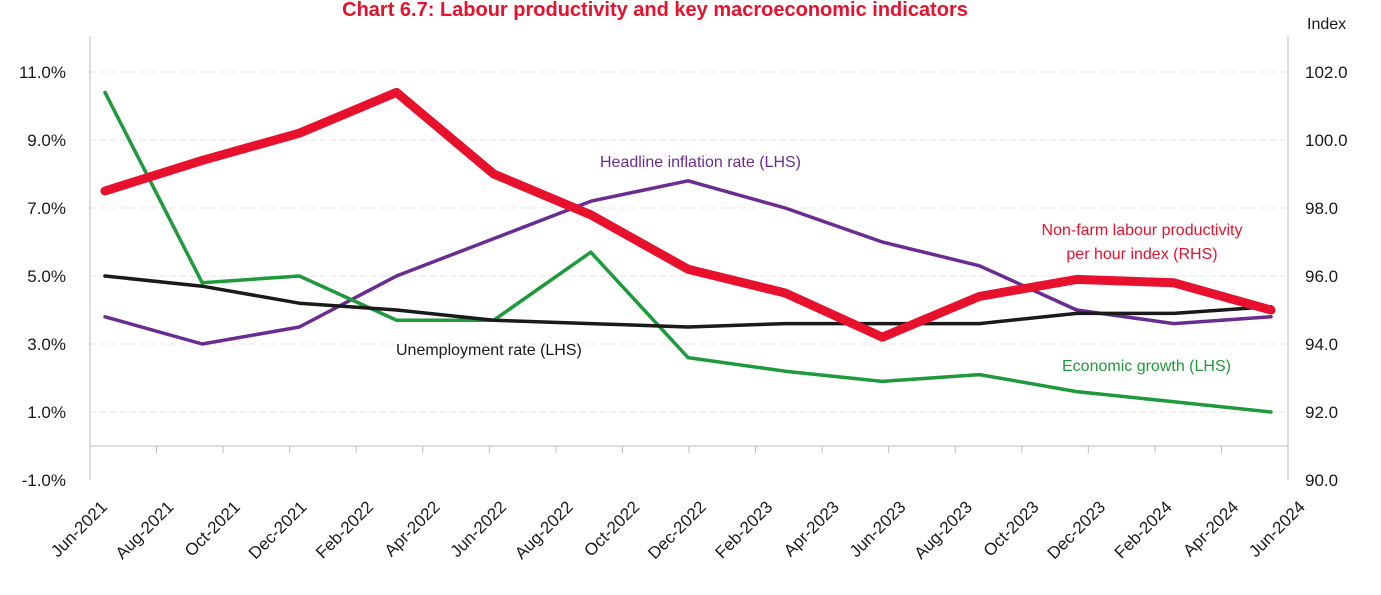 This screenshot has height=595, width=1381. Describe the element at coordinates (1277, 529) in the screenshot. I see `x-tick-label: Jun-2024` at that location.